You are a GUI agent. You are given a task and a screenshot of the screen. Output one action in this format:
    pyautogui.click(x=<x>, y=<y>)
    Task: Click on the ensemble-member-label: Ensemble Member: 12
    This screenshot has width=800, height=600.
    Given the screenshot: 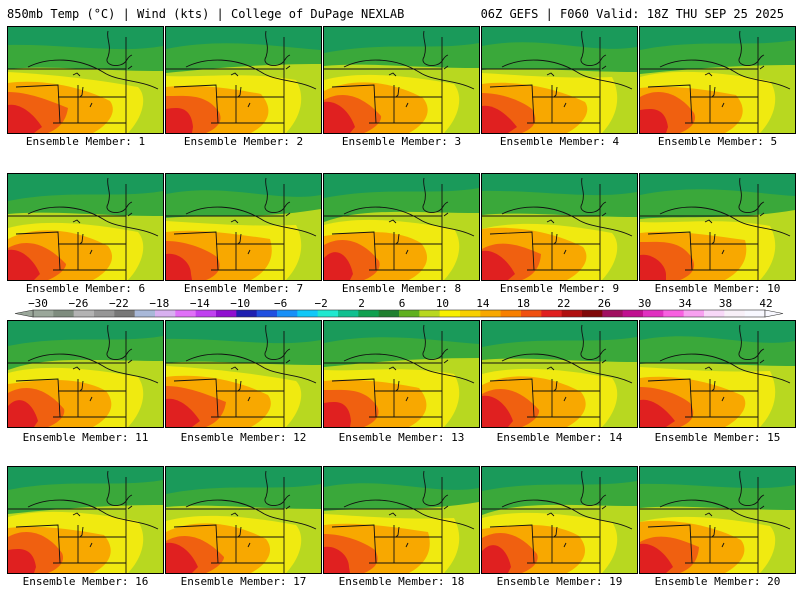 What is the action you would take?
    pyautogui.click(x=243, y=437)
    